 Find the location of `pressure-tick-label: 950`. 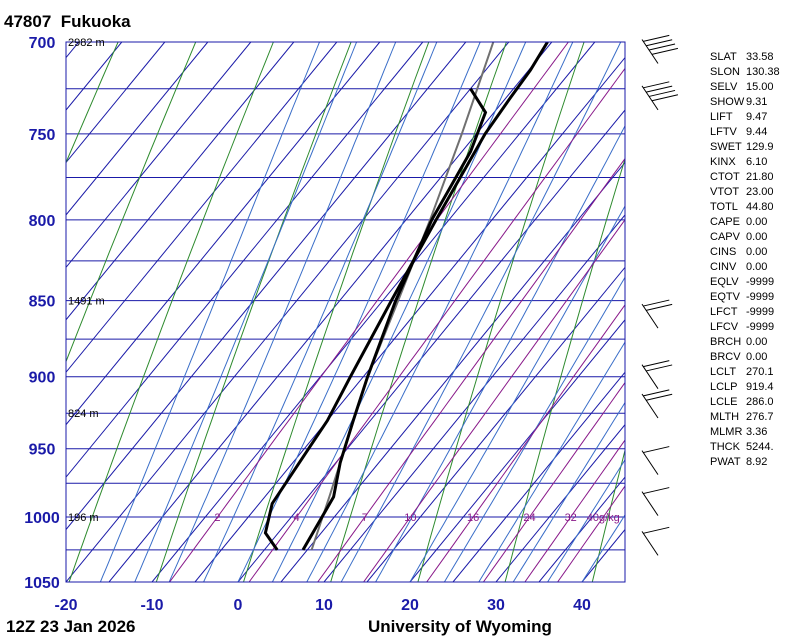

pressure-tick-label: 950 is located at coordinates (42, 450).